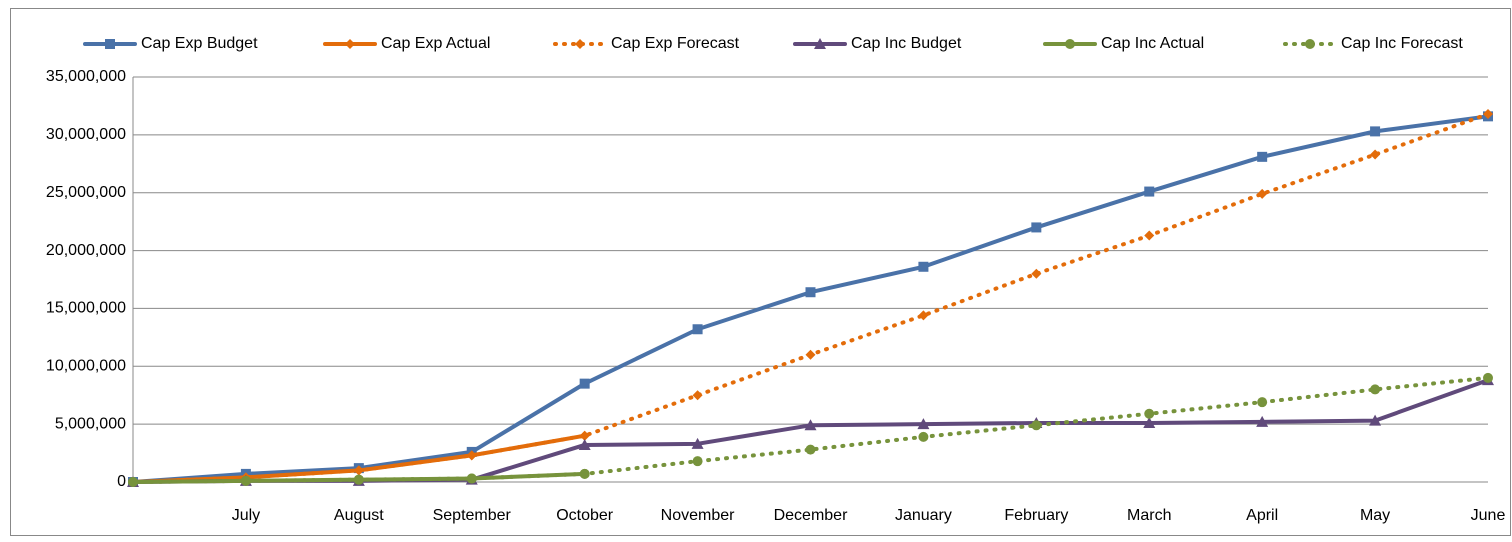 The width and height of the screenshot is (1512, 542). What do you see at coordinates (675, 43) in the screenshot?
I see `legend-label: Cap Exp Forecast` at bounding box center [675, 43].